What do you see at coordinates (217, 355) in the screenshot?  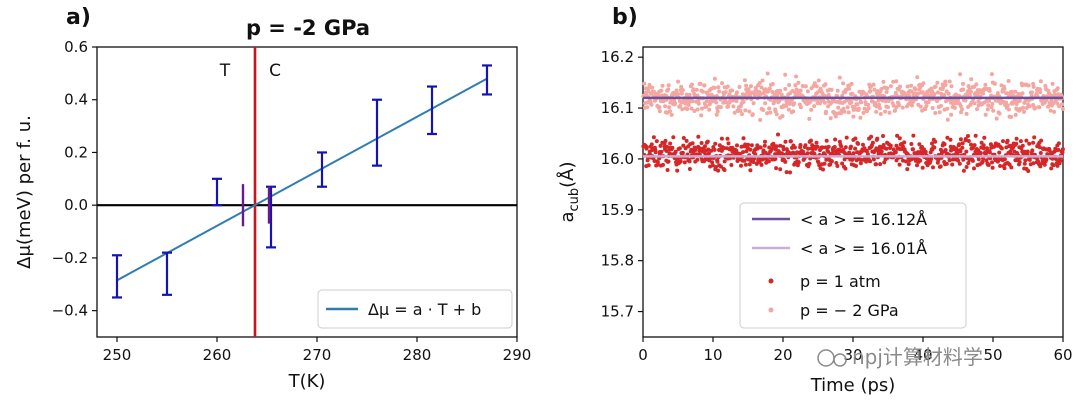 I see `xtick-label-1: 260` at bounding box center [217, 355].